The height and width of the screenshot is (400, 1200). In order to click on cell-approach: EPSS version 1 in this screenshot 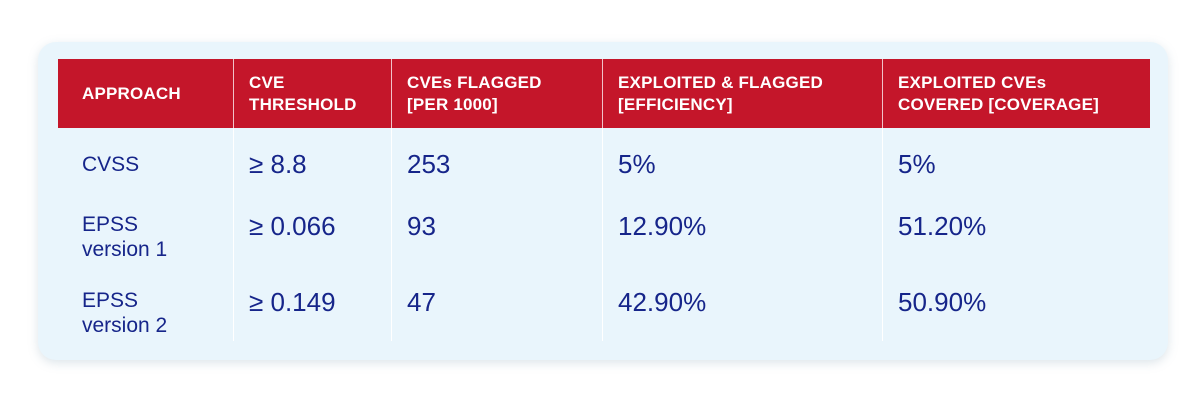, I will do `click(125, 237)`.